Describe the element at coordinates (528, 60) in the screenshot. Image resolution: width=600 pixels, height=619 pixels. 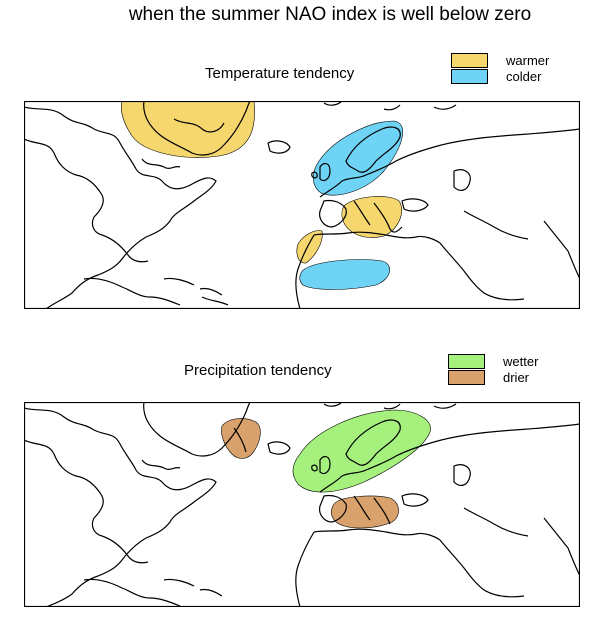
I see `legend-warmer-label: warmer` at that location.